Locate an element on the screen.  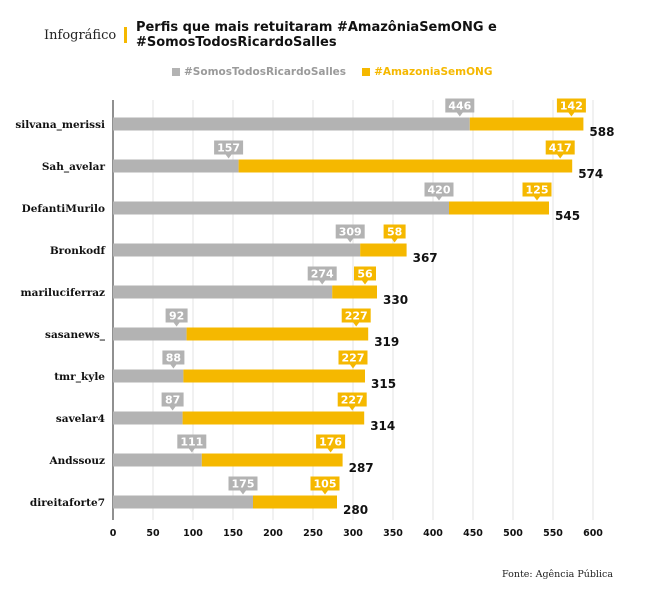
chart-legend: #SomosTodosRicardoSalles #AmazoniaSemONG is located at coordinates (332, 72).